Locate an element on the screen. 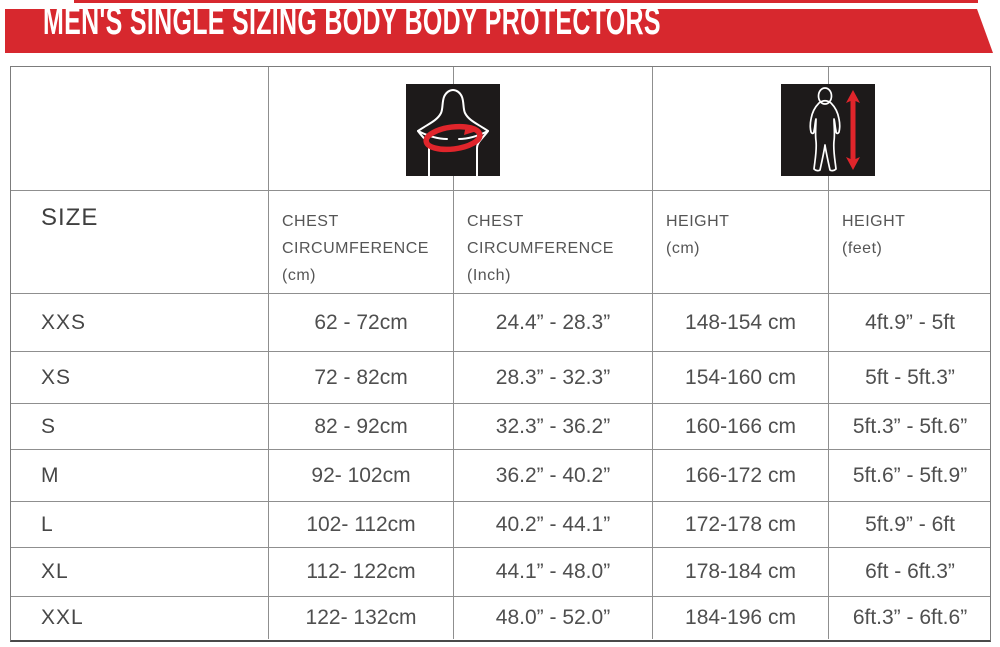  column-header-height-cm: HEIGHT (cm) is located at coordinates (741, 242).